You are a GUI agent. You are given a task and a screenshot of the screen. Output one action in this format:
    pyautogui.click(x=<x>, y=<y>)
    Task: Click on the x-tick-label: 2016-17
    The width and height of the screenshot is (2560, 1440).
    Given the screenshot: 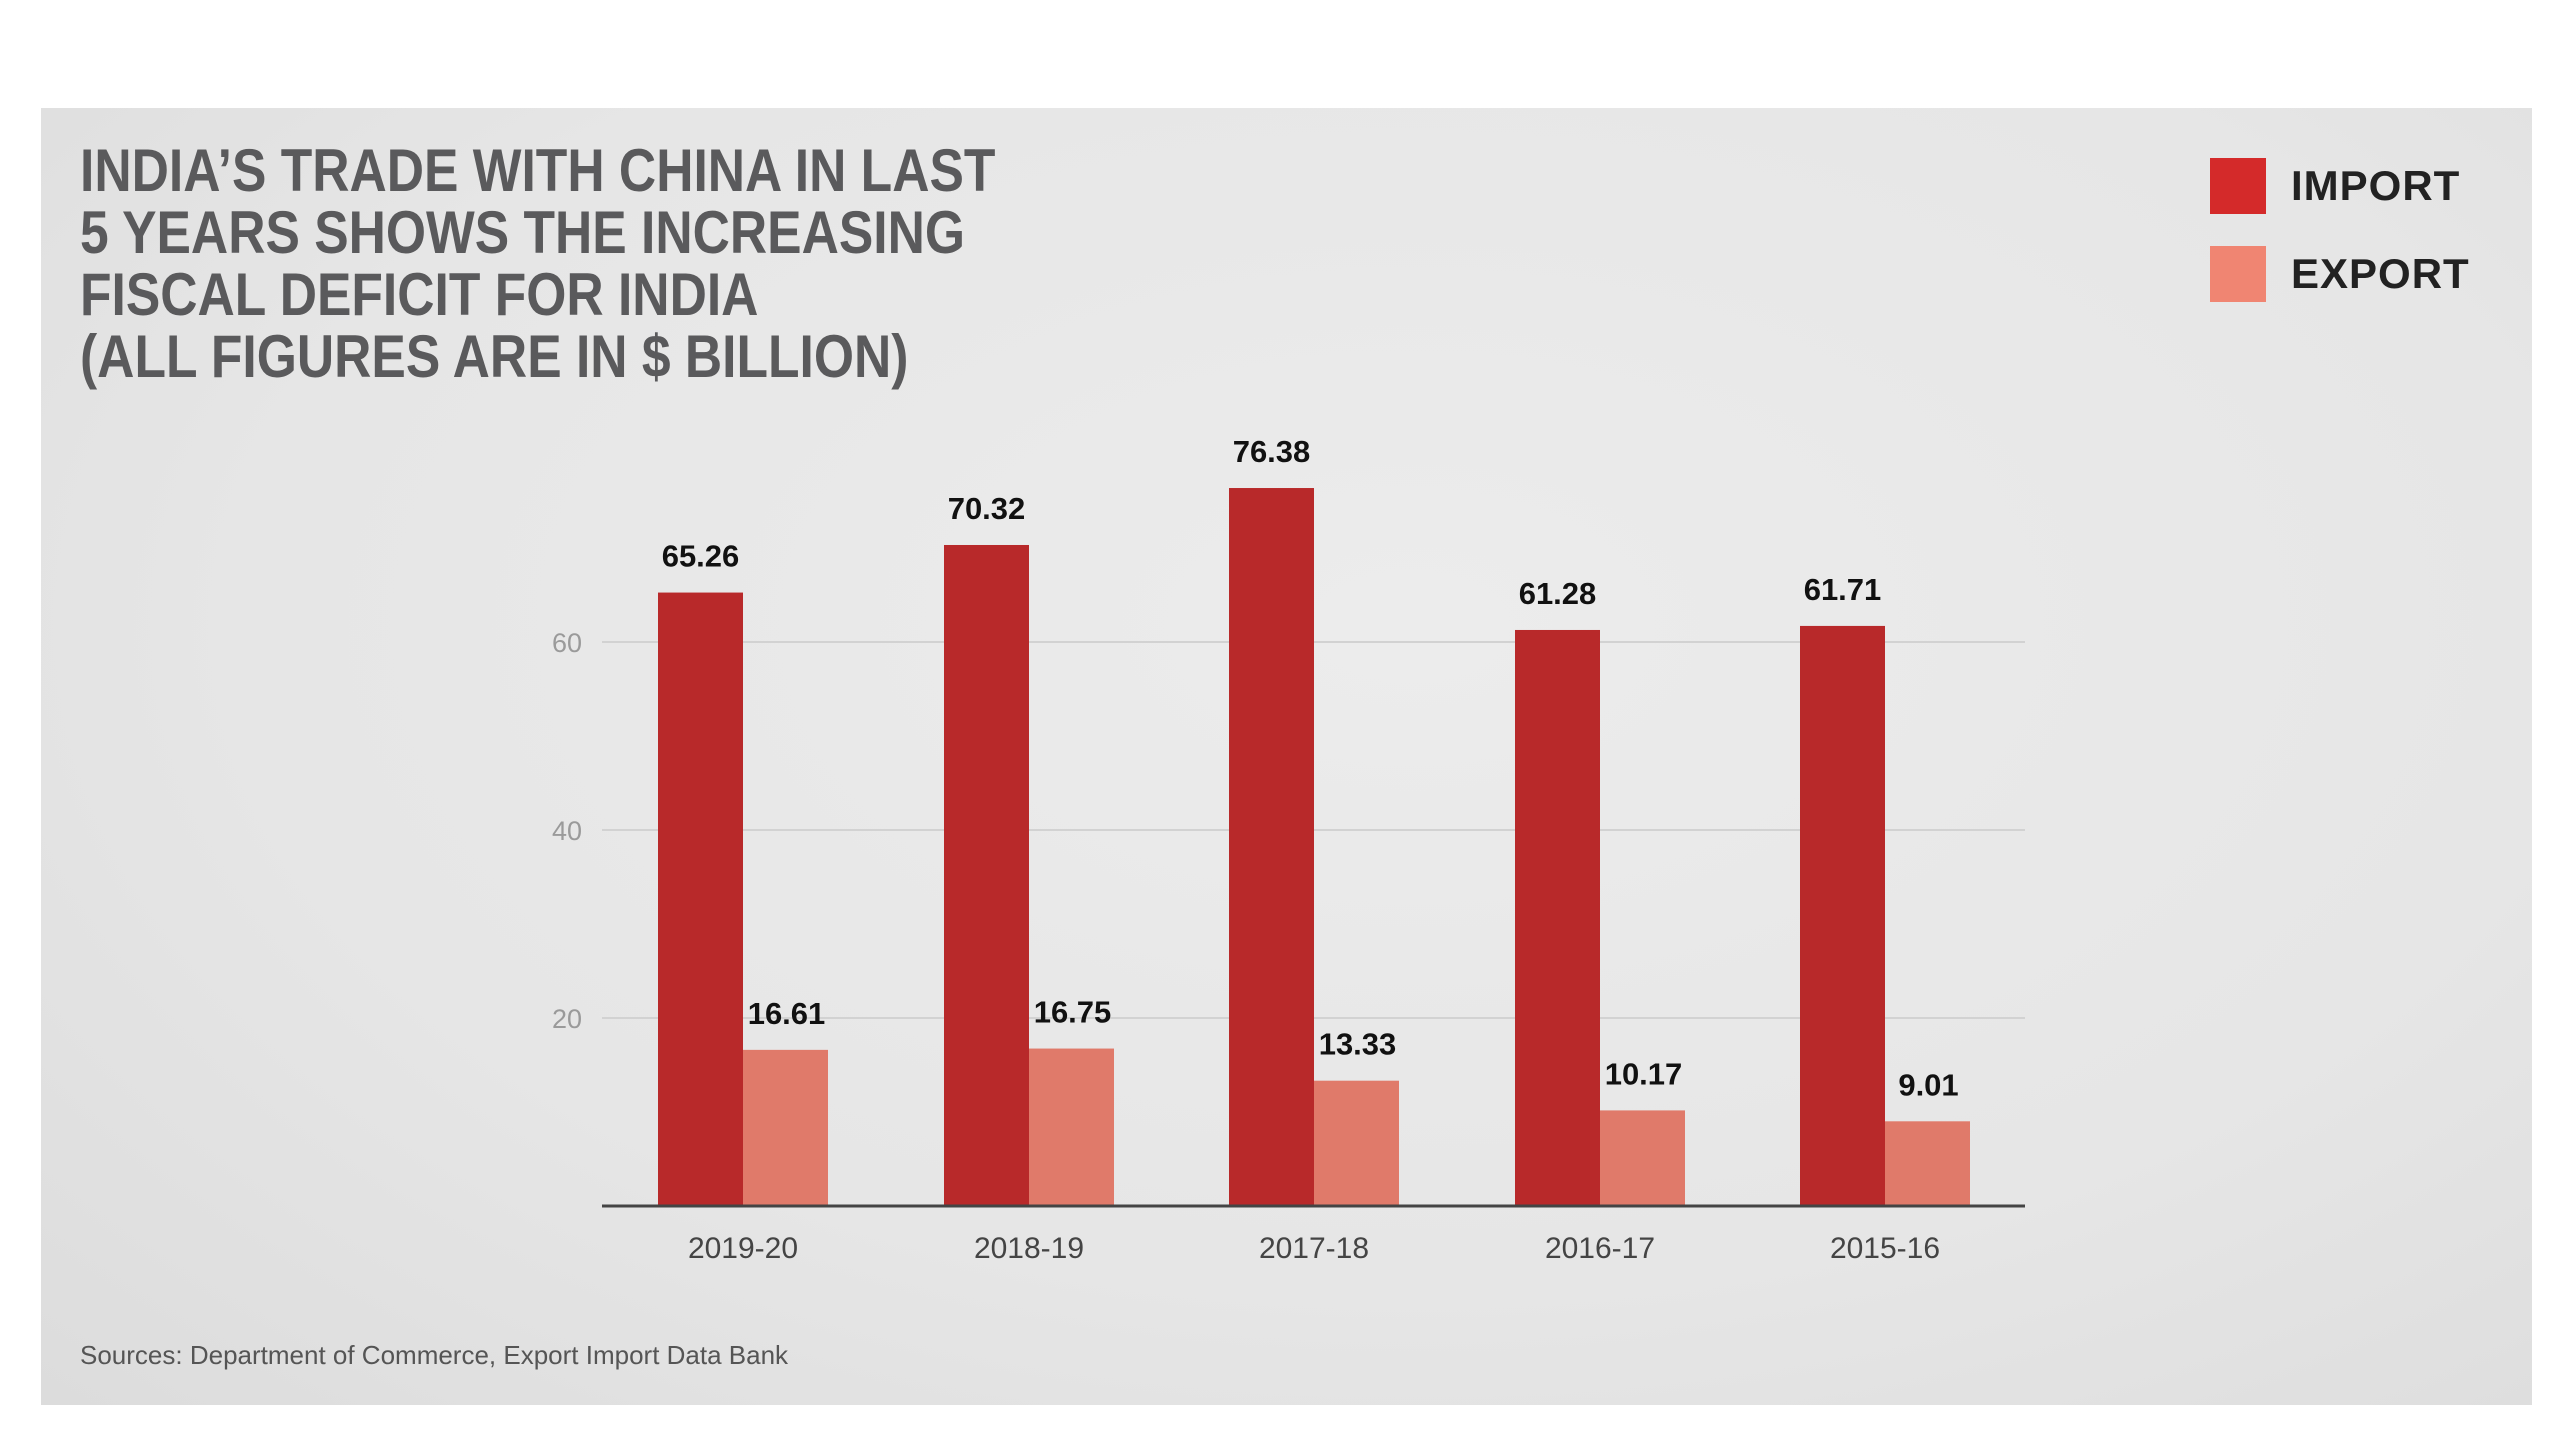 What is the action you would take?
    pyautogui.click(x=1600, y=1248)
    